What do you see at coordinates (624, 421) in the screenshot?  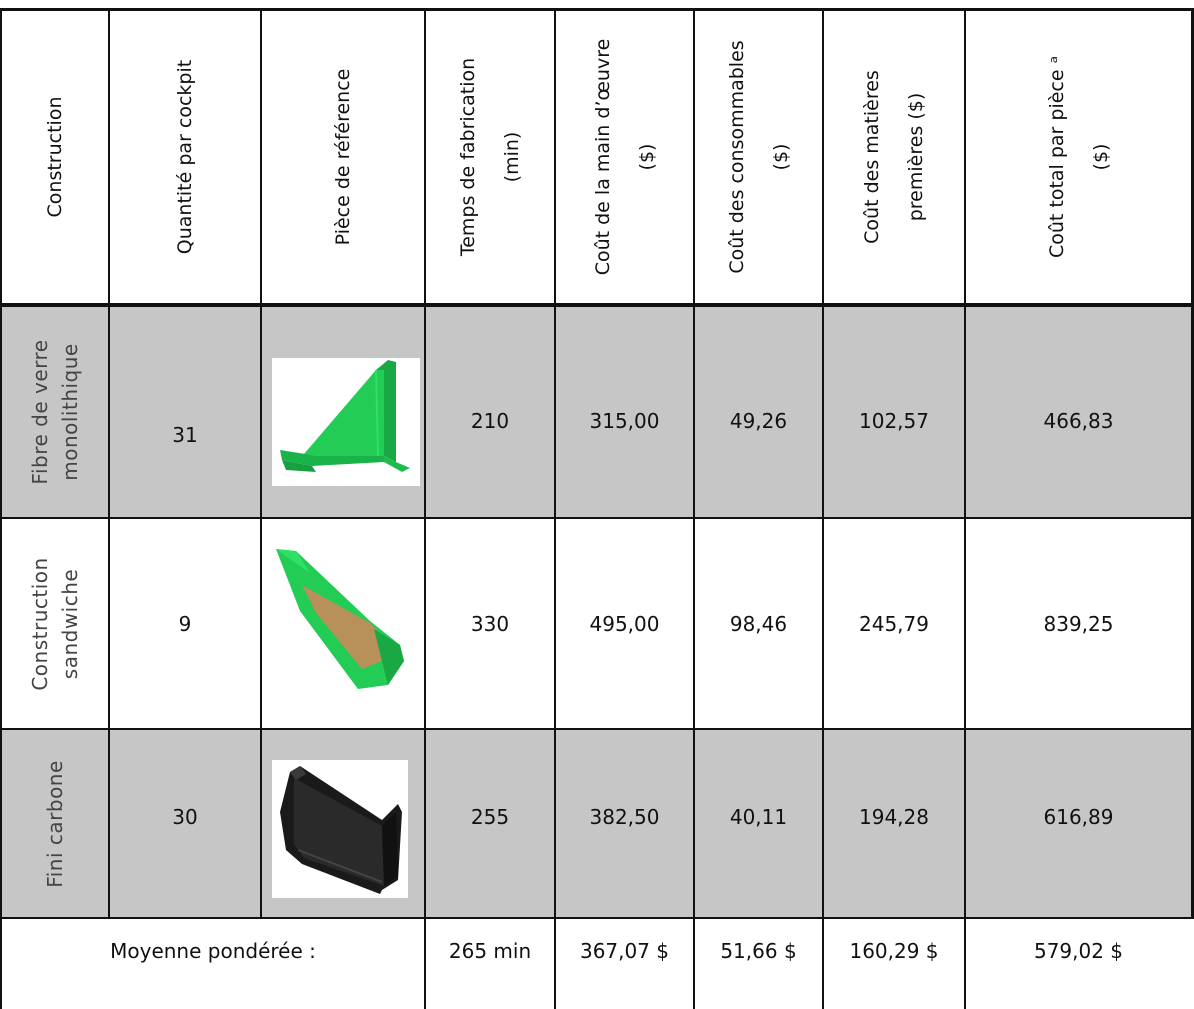 I see `labor-cell: 315,00` at bounding box center [624, 421].